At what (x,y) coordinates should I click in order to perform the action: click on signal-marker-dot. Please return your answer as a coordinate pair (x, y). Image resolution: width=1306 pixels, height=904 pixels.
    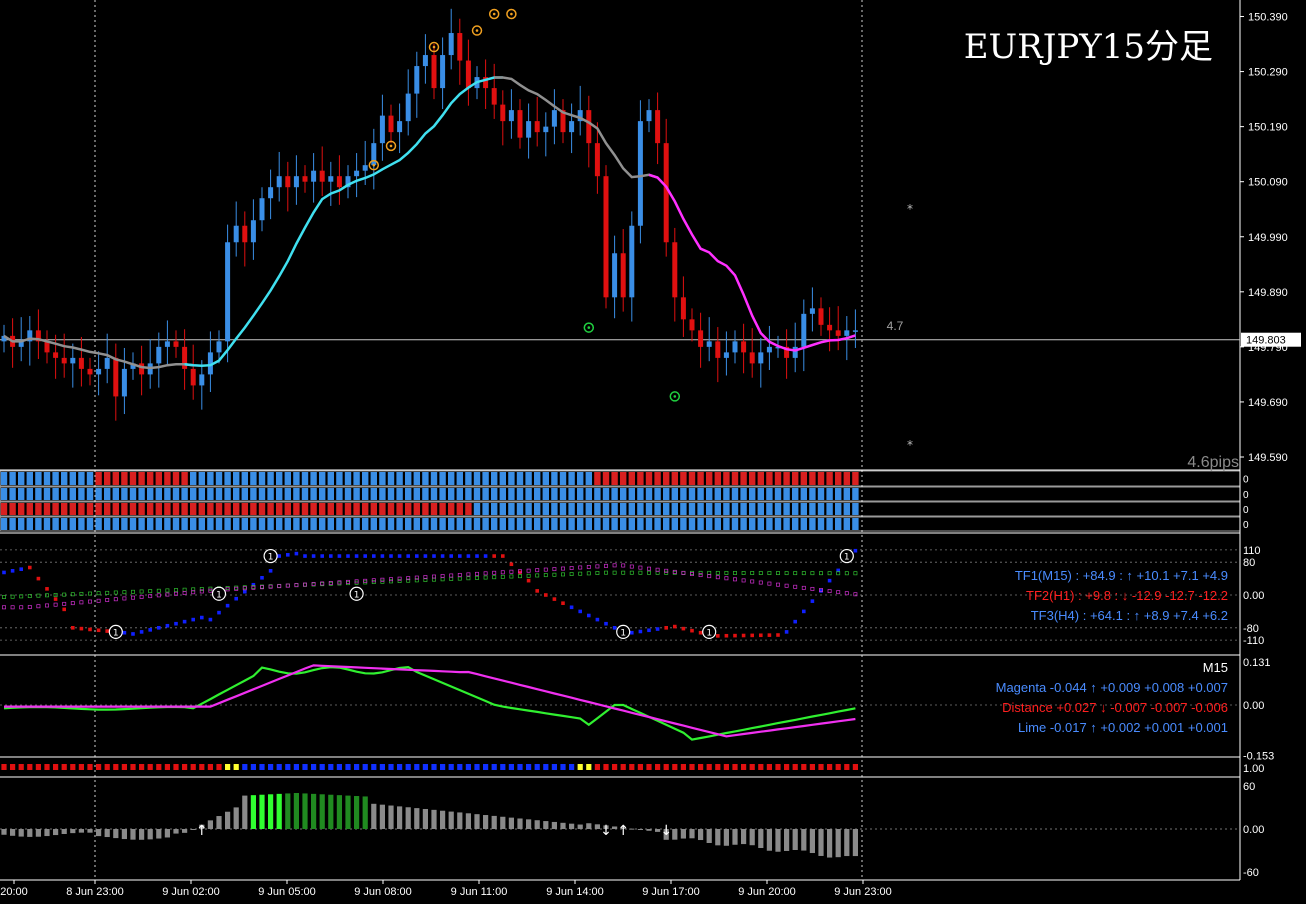
    Looking at the image, I should click on (477, 30).